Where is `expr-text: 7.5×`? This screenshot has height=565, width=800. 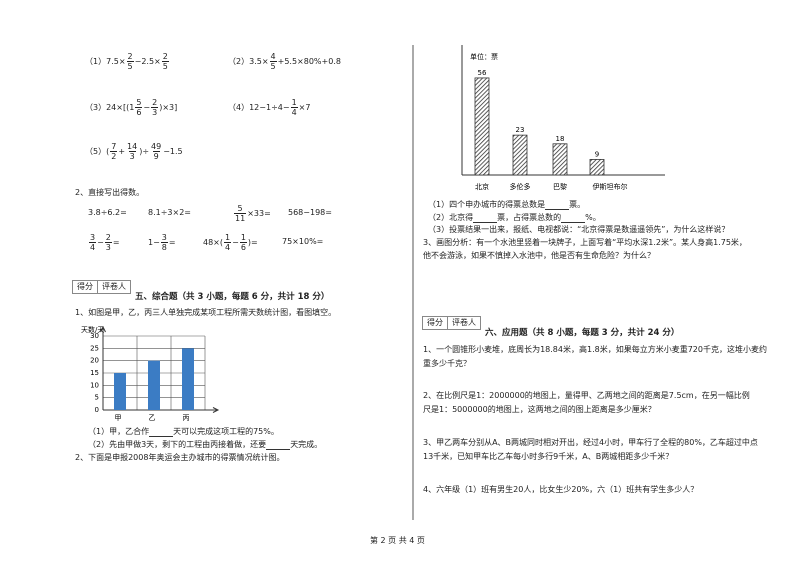 expr-text: 7.5× is located at coordinates (116, 61).